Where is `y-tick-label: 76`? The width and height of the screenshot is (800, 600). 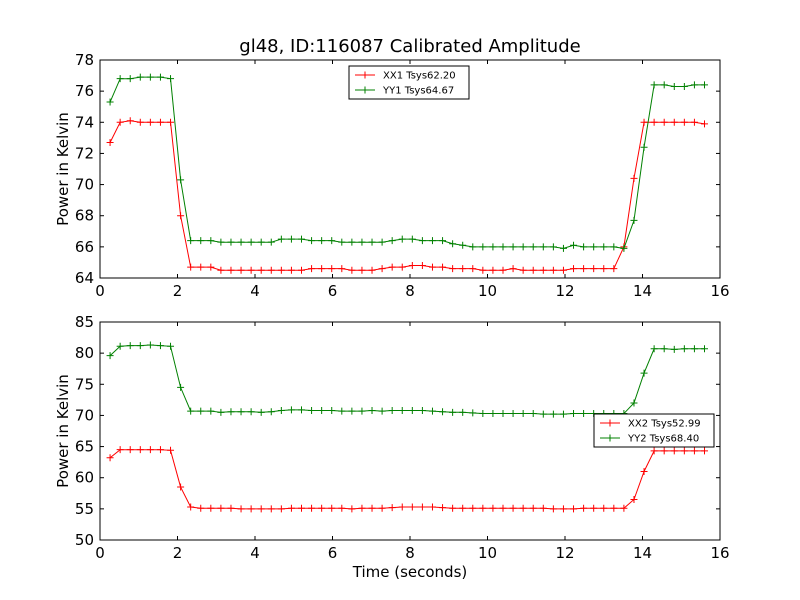
y-tick-label: 76 is located at coordinates (84, 91).